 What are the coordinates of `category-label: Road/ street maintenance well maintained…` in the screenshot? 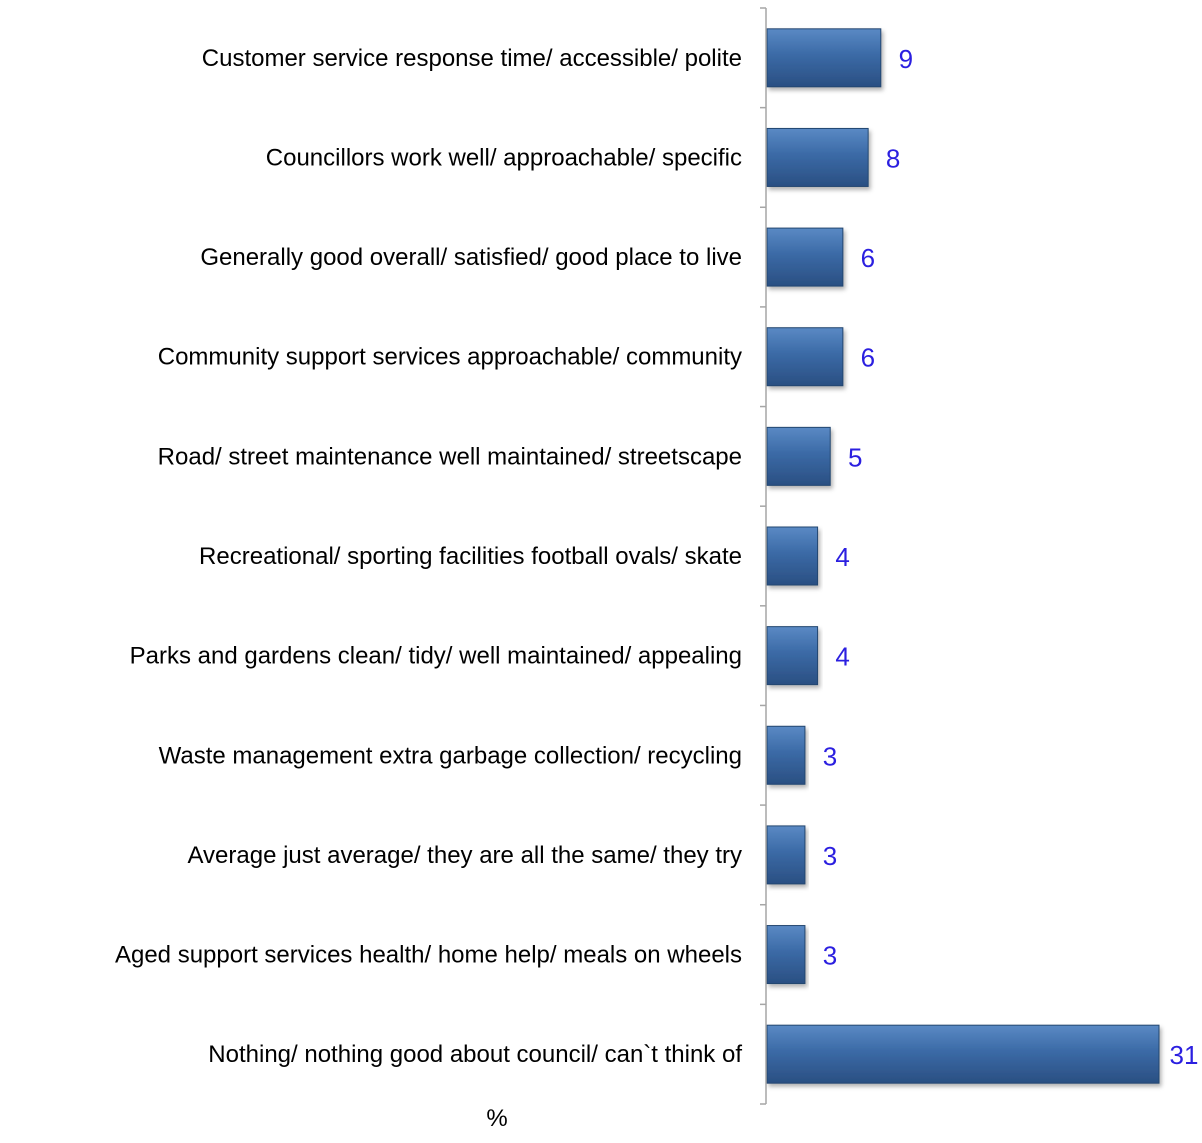 It's located at (450, 456).